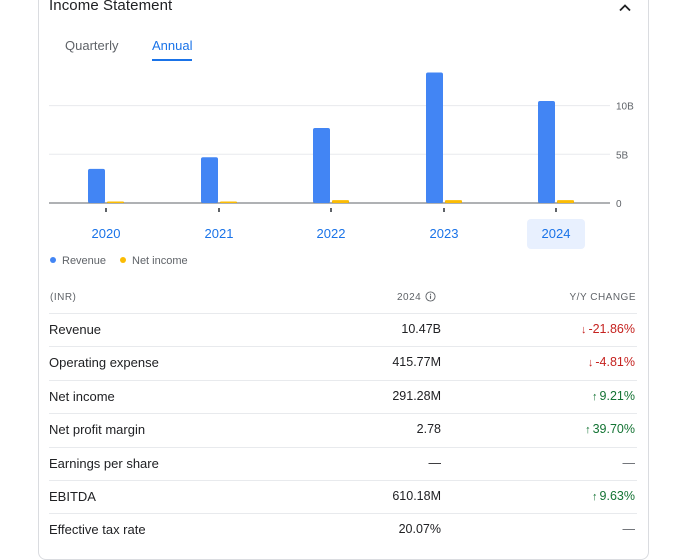 Image resolution: width=686 pixels, height=560 pixels. Describe the element at coordinates (104, 463) in the screenshot. I see `row-label: Earnings per share` at that location.